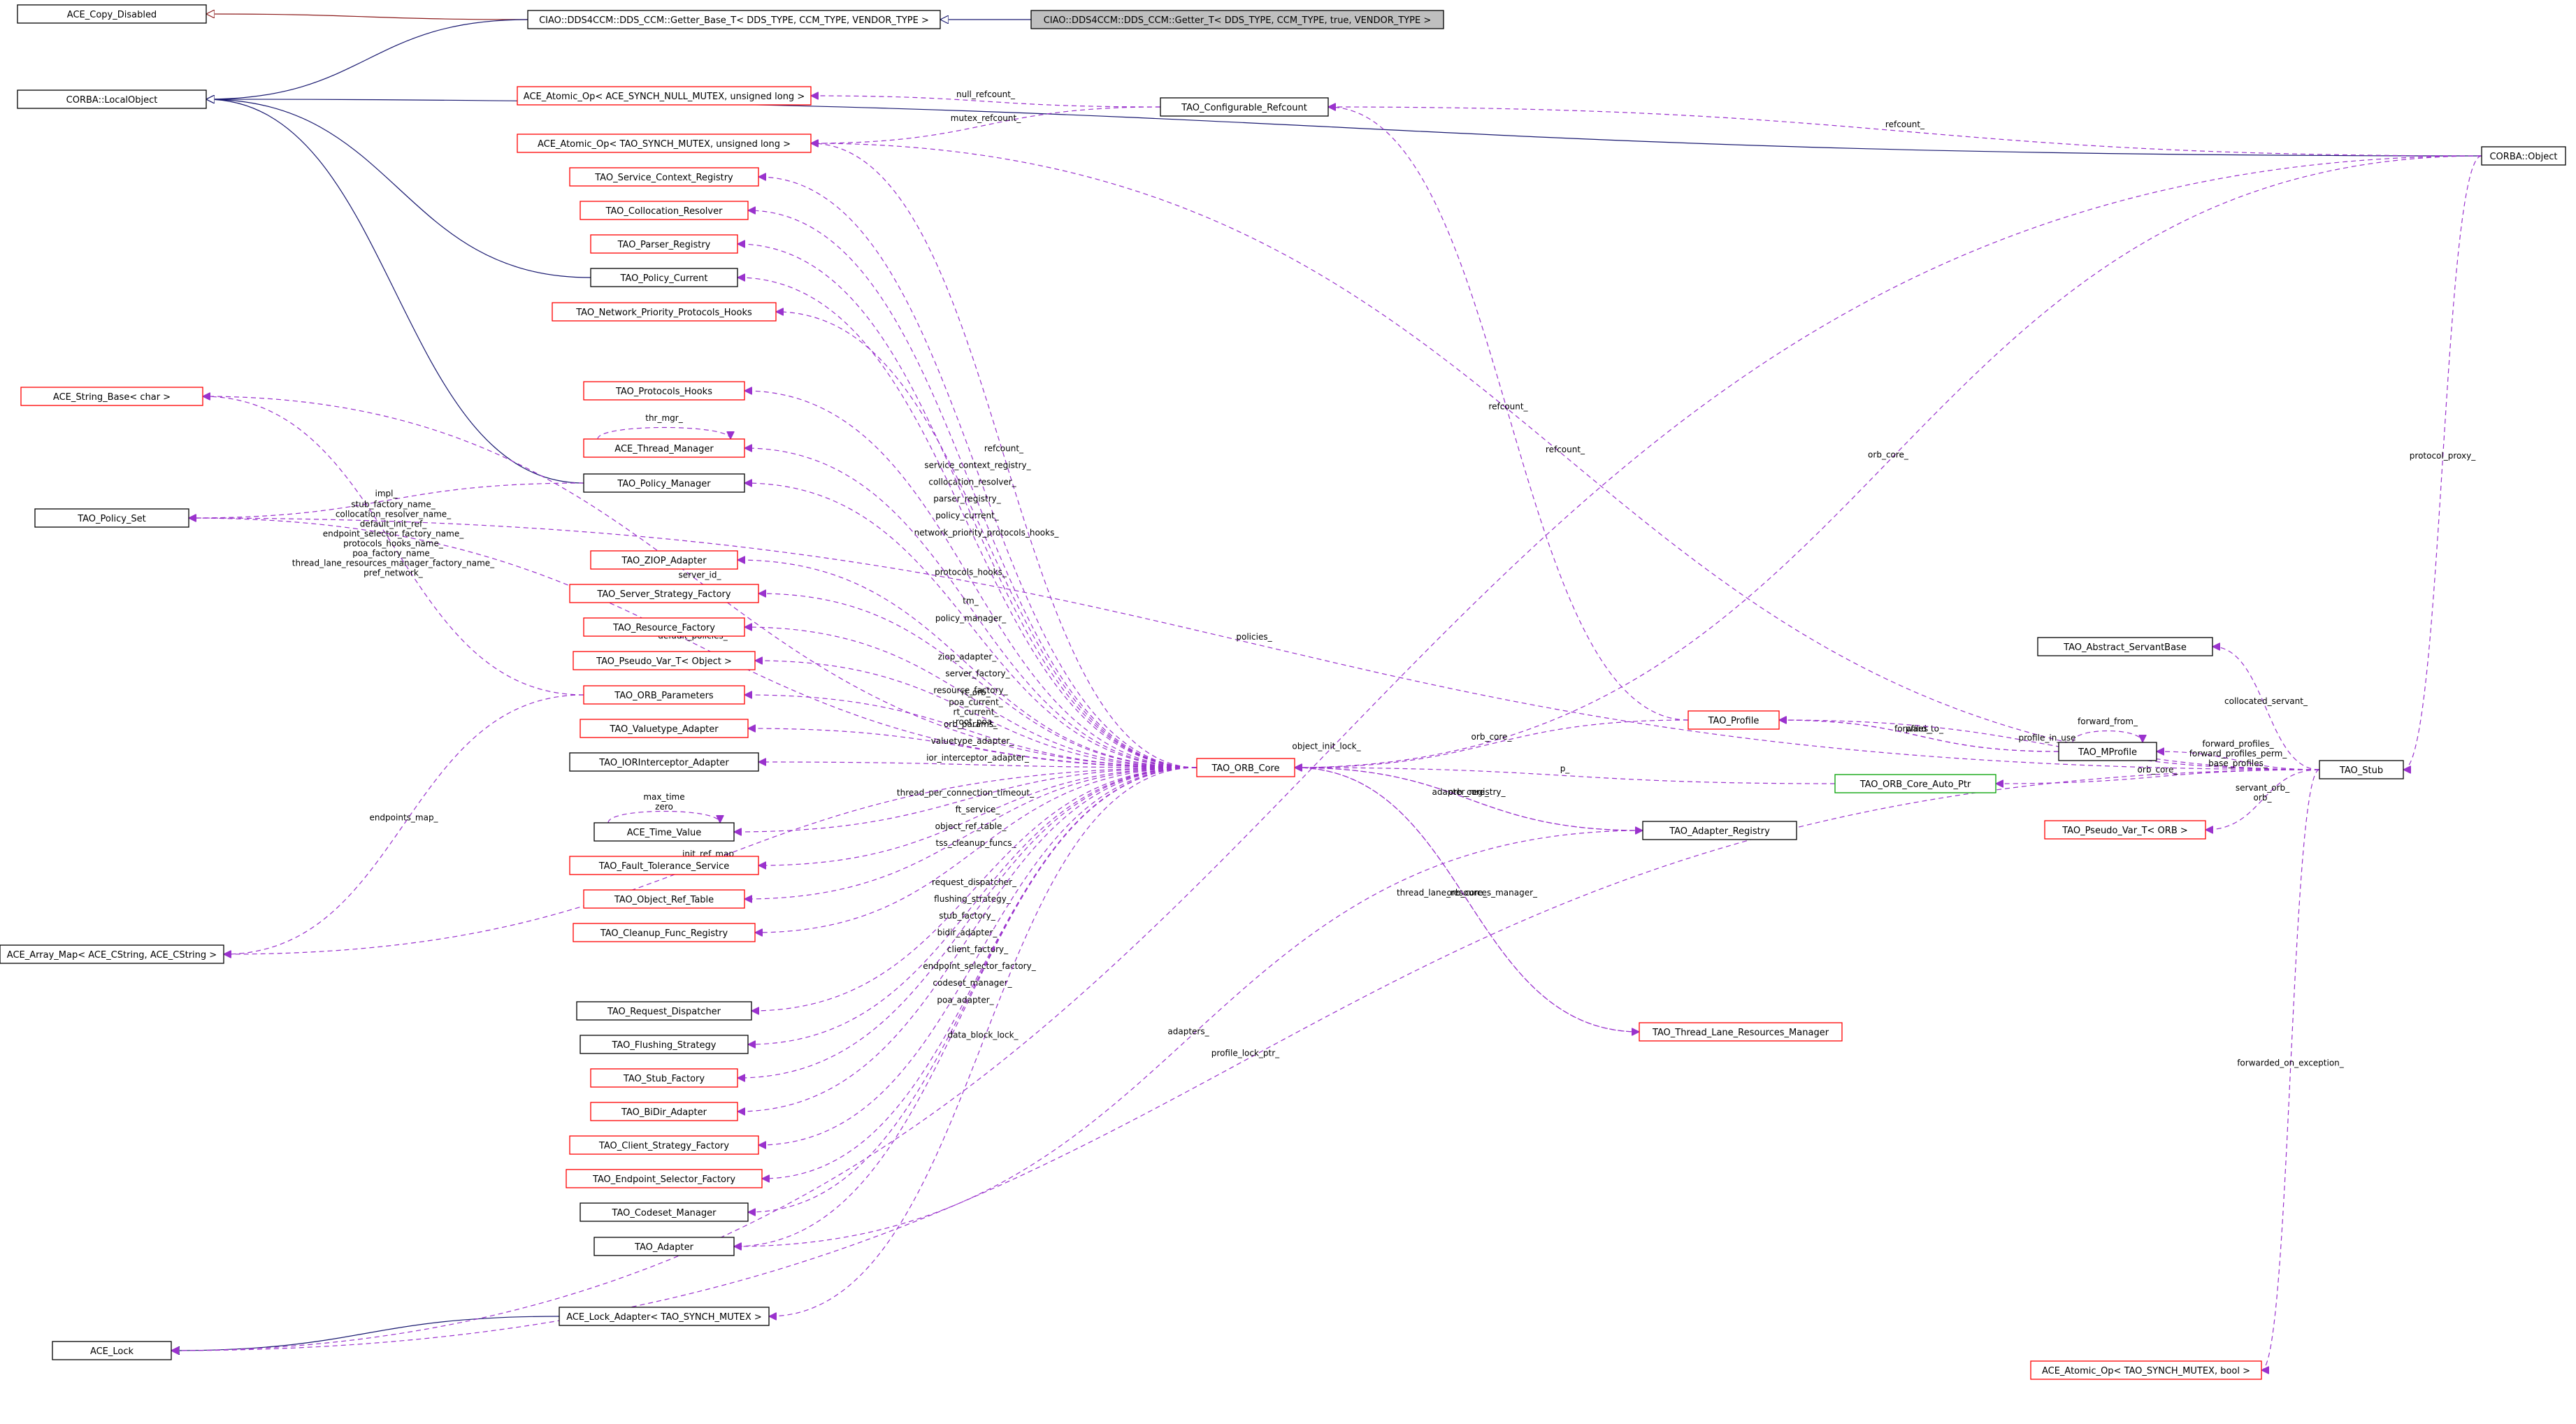  I want to click on class-node-cleanup-func: TAO_Cleanup_Func_Registry, so click(664, 932).